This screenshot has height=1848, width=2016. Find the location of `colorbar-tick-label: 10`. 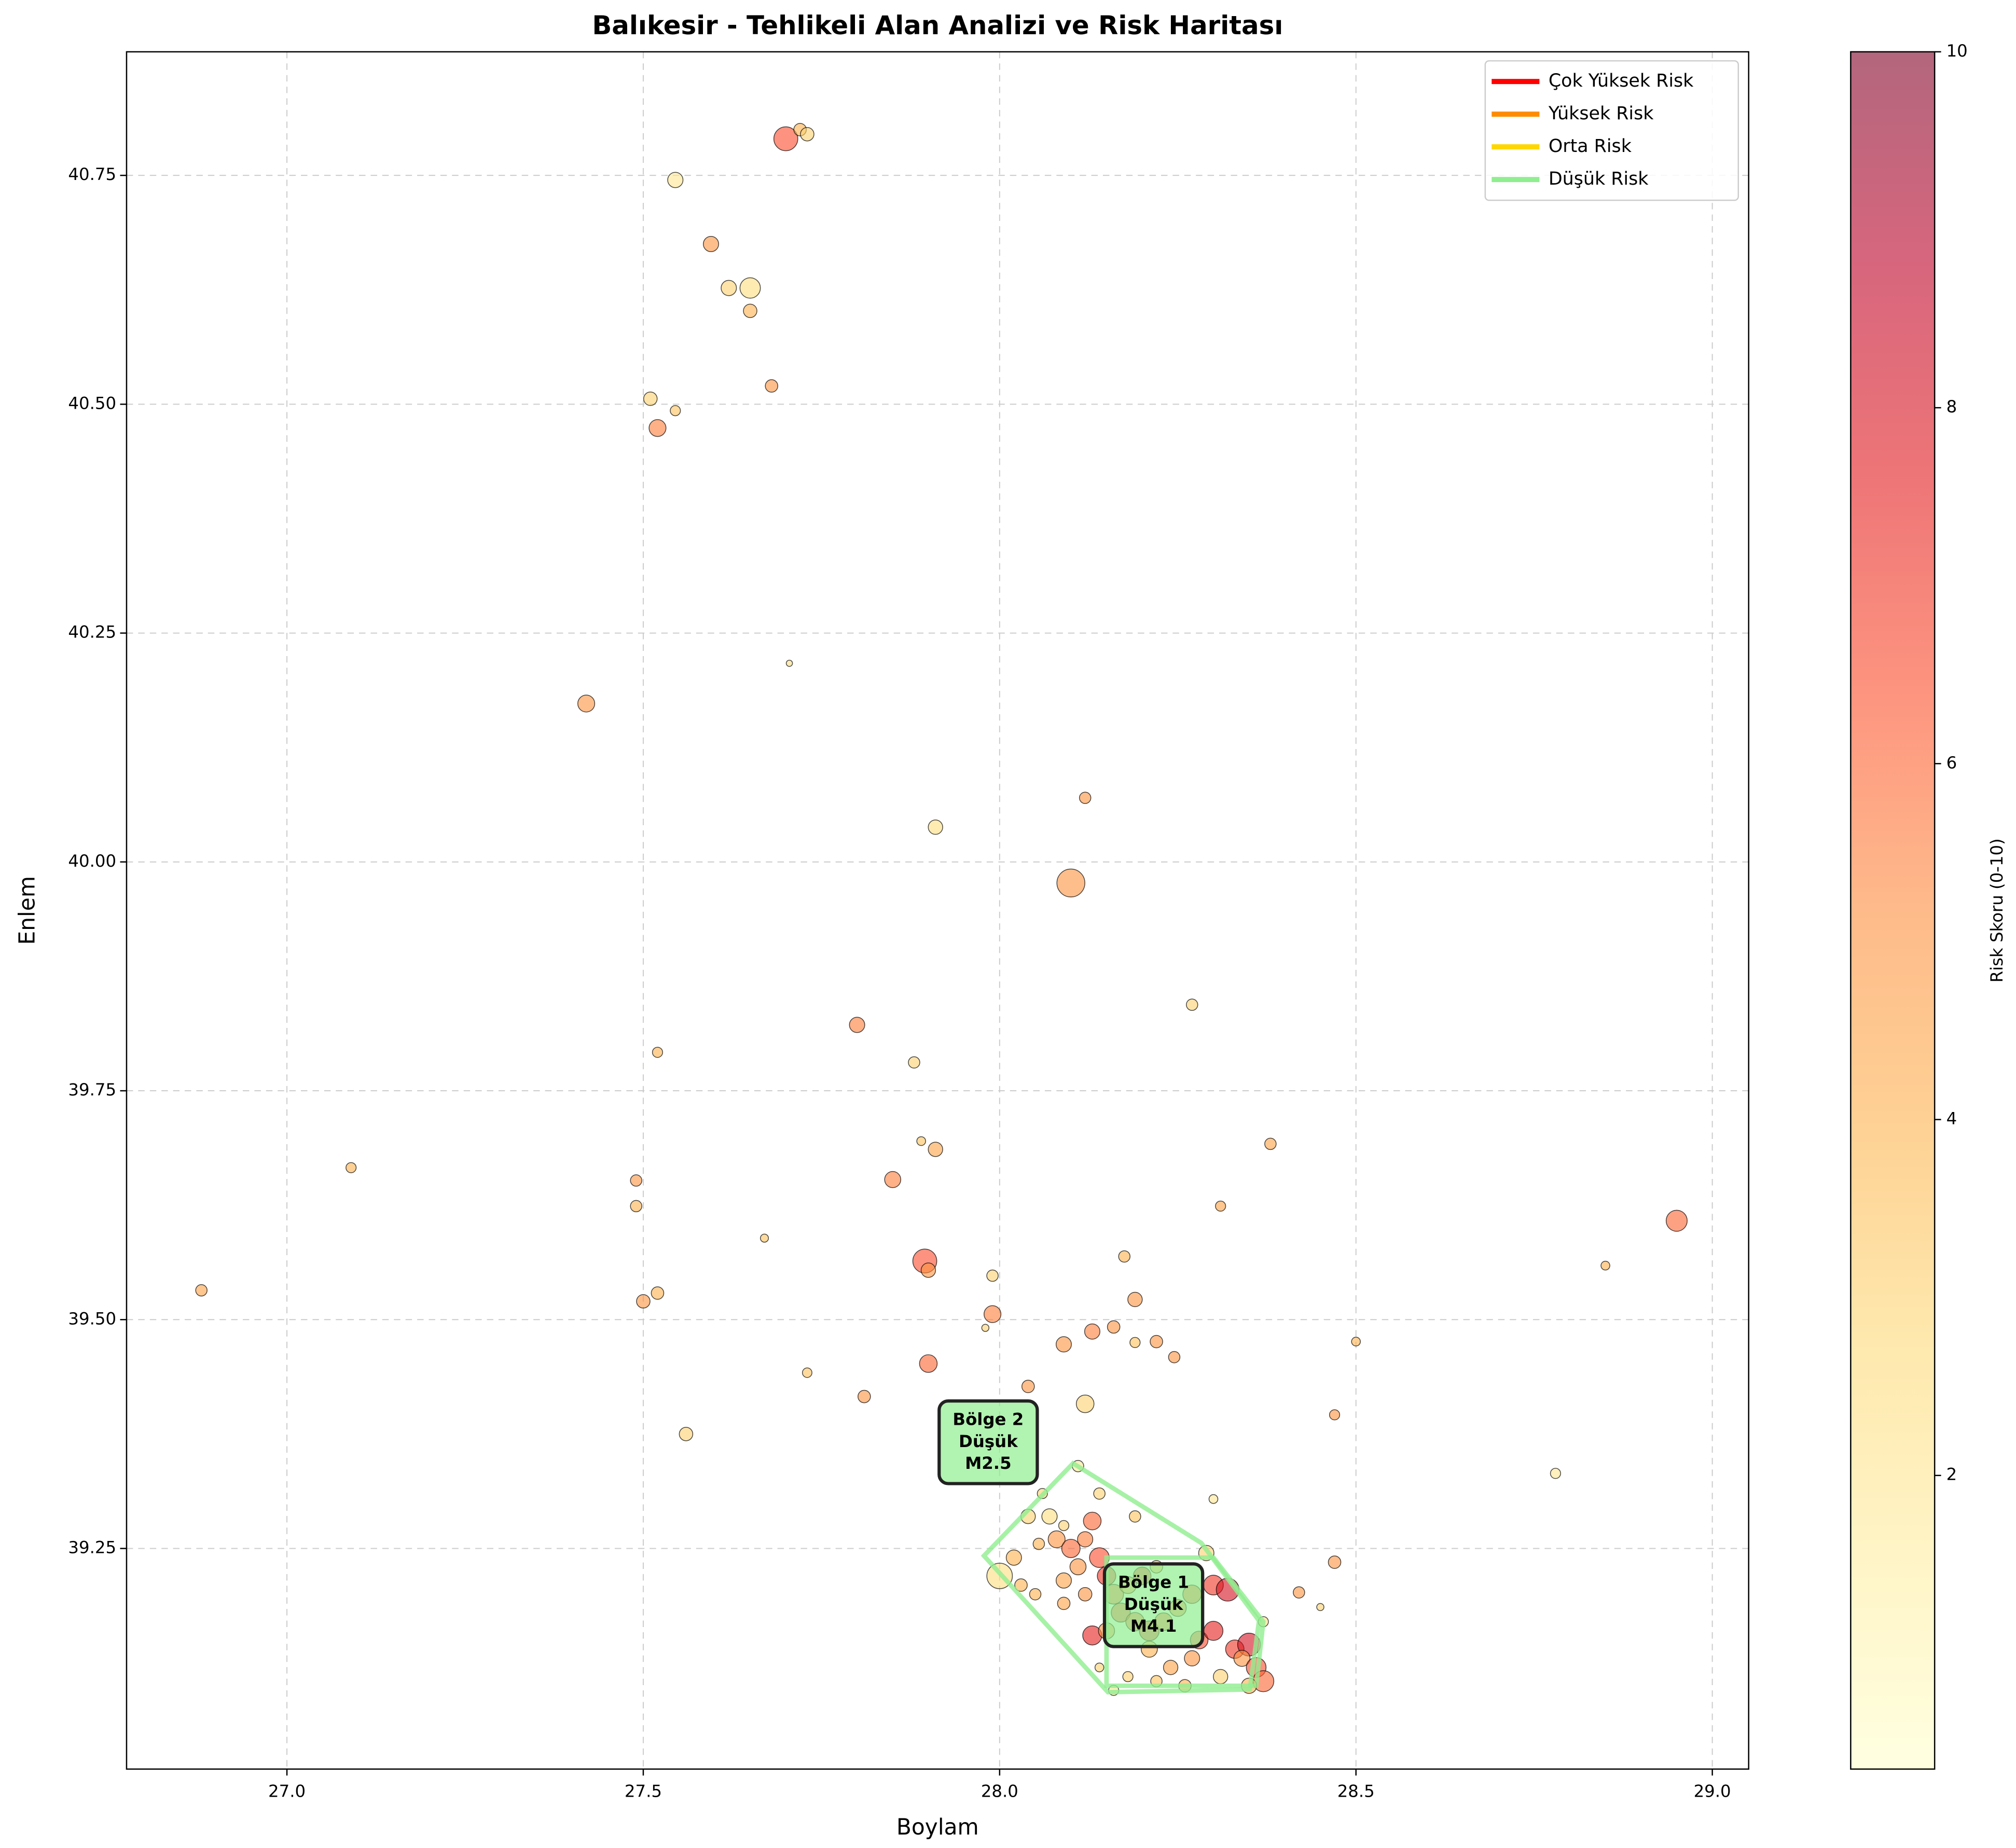

colorbar-tick-label: 10 is located at coordinates (1957, 51).